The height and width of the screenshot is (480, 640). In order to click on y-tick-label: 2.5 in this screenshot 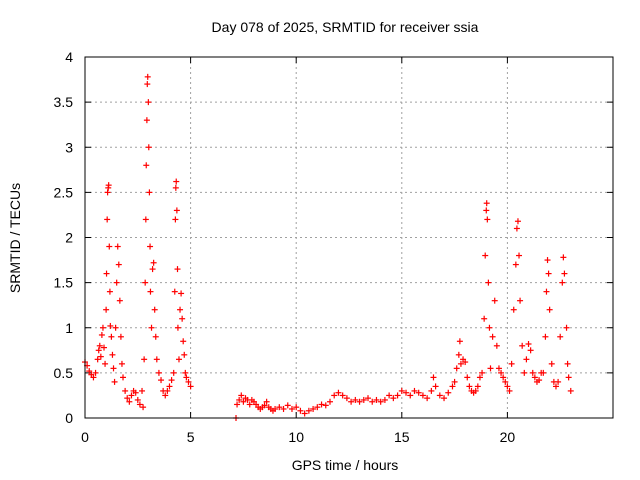, I will do `click(64, 192)`.